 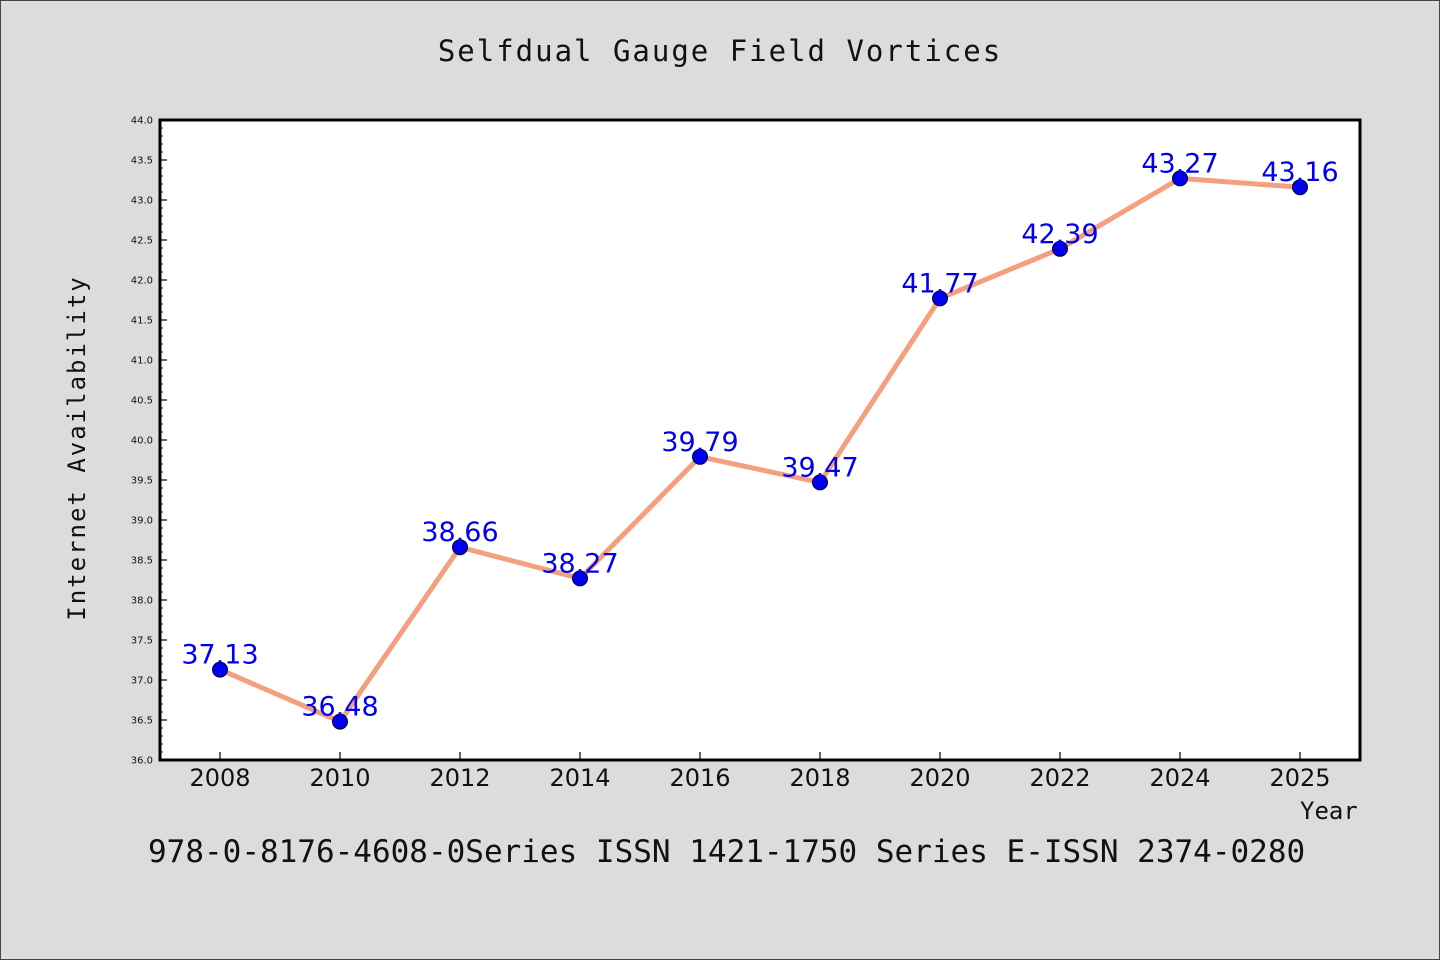 What do you see at coordinates (459, 532) in the screenshot?
I see `data-label: 38.66` at bounding box center [459, 532].